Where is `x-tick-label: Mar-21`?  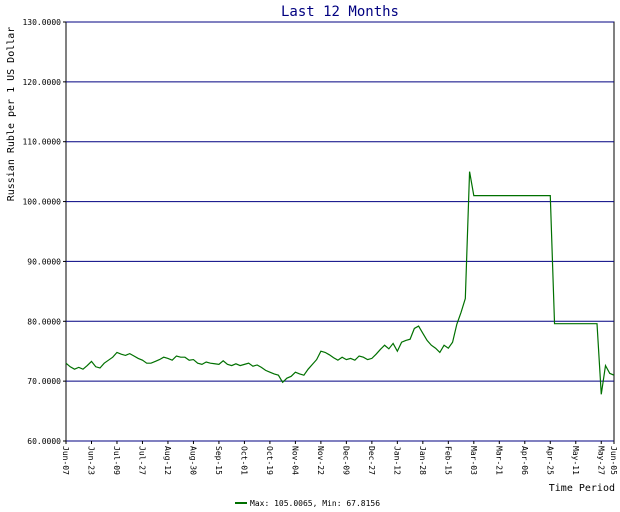
x-tick-label: Mar-21 is located at coordinates (498, 460).